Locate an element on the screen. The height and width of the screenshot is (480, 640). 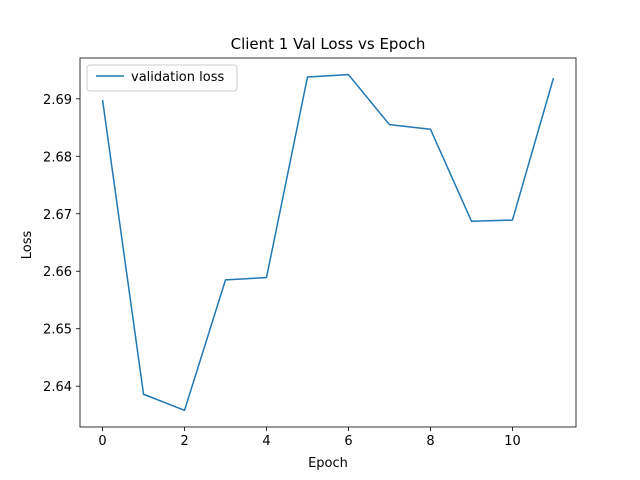
y-tick-label: 2.68 is located at coordinates (57, 157).